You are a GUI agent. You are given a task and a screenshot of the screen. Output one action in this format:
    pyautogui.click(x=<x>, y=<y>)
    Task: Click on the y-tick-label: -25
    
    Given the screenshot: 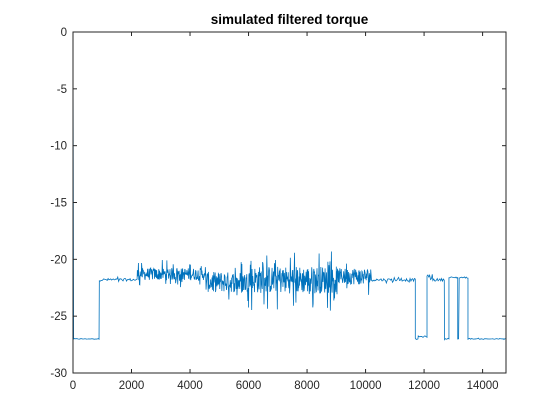 What is the action you would take?
    pyautogui.click(x=58, y=317)
    